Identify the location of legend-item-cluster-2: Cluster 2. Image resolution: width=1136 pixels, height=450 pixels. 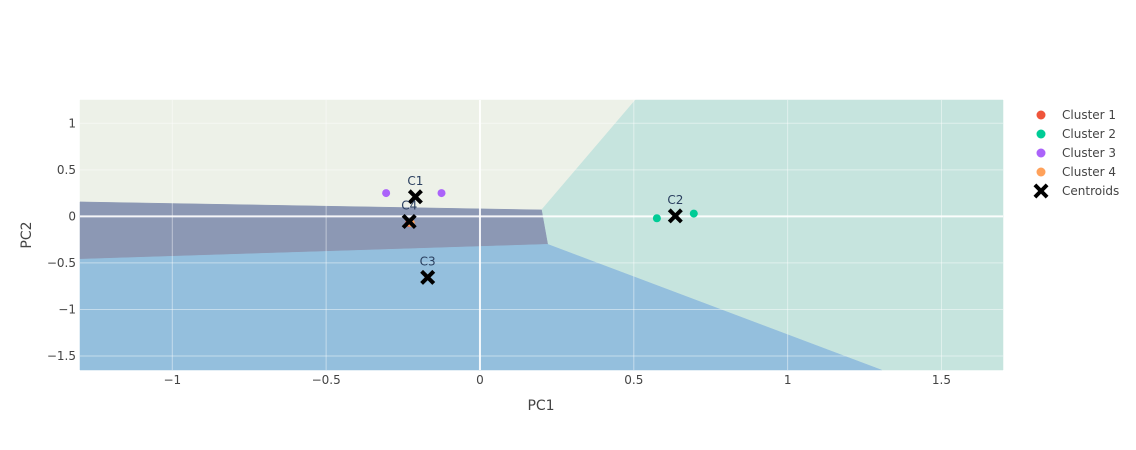
(1076, 134).